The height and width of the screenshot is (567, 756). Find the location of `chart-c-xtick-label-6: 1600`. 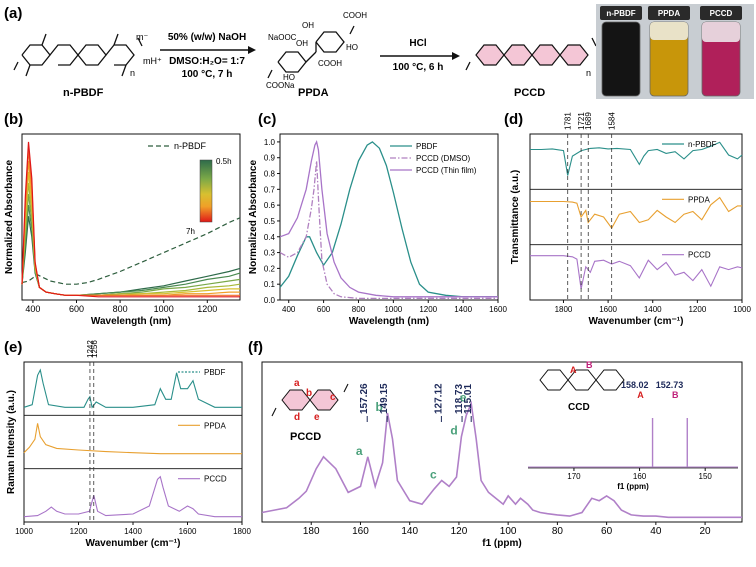

chart-c-xtick-label-6: 1600 is located at coordinates (498, 309).